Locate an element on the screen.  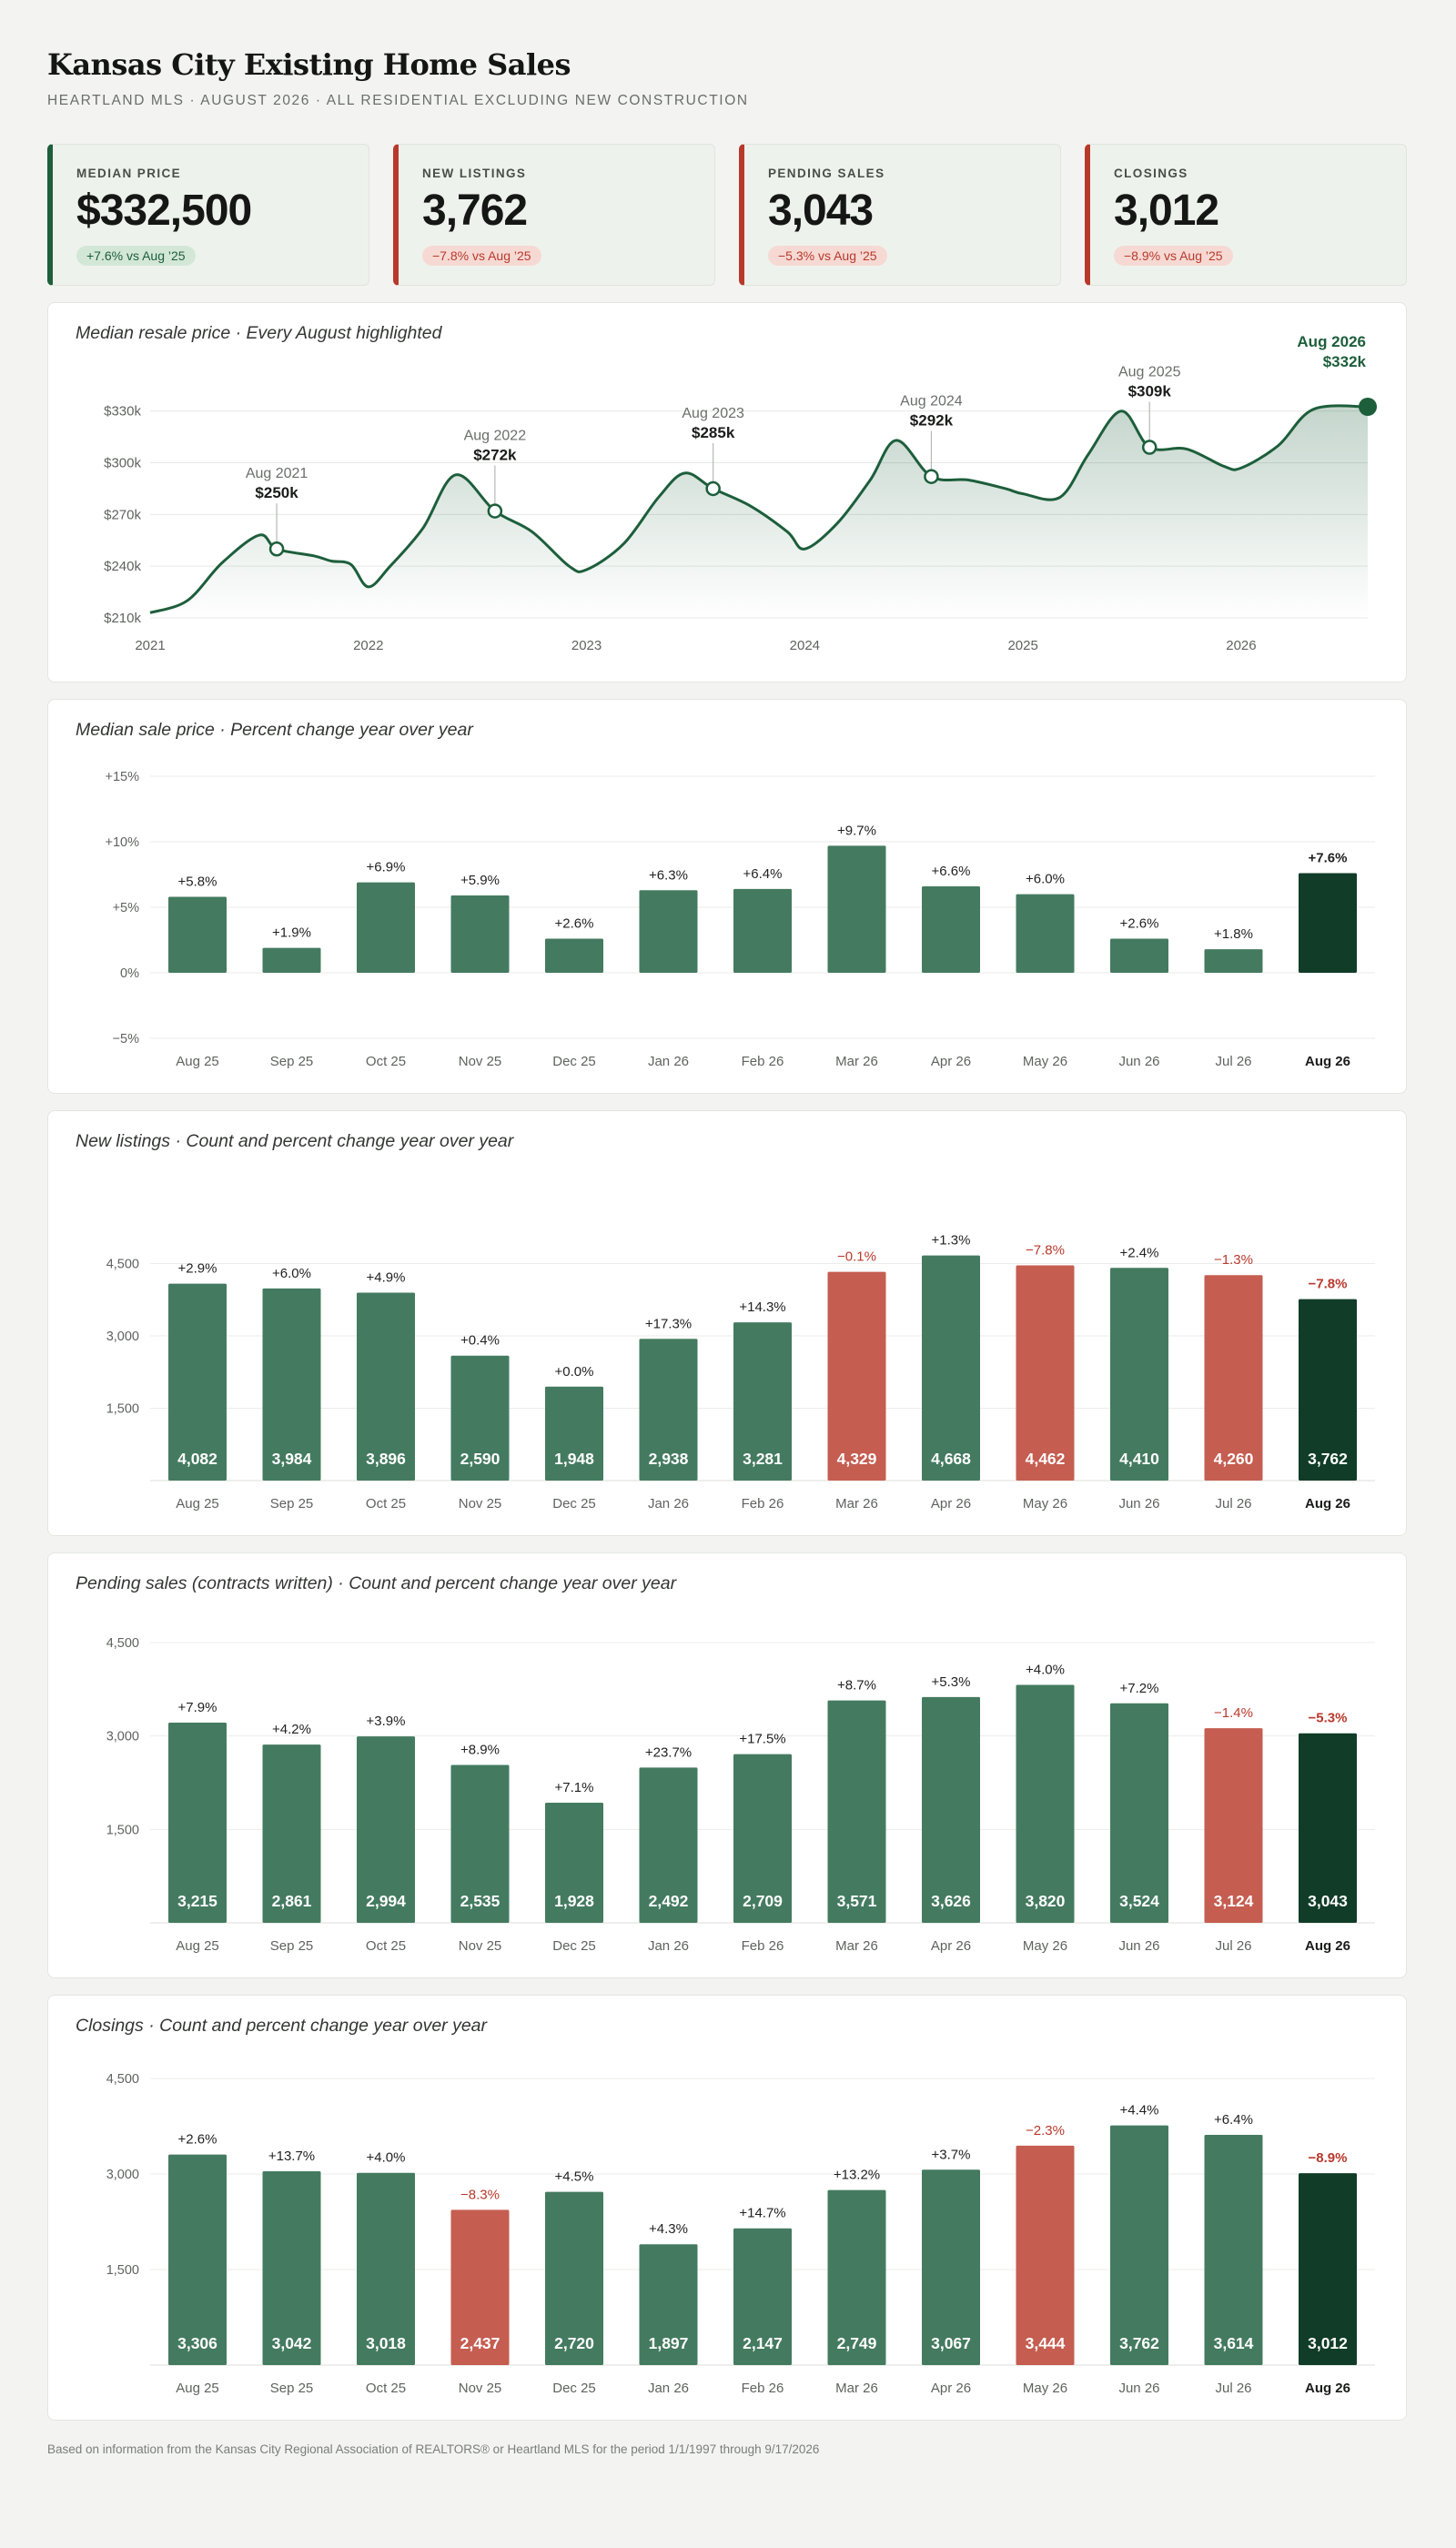
bar-top-label: +4.0% is located at coordinates (1045, 1671).